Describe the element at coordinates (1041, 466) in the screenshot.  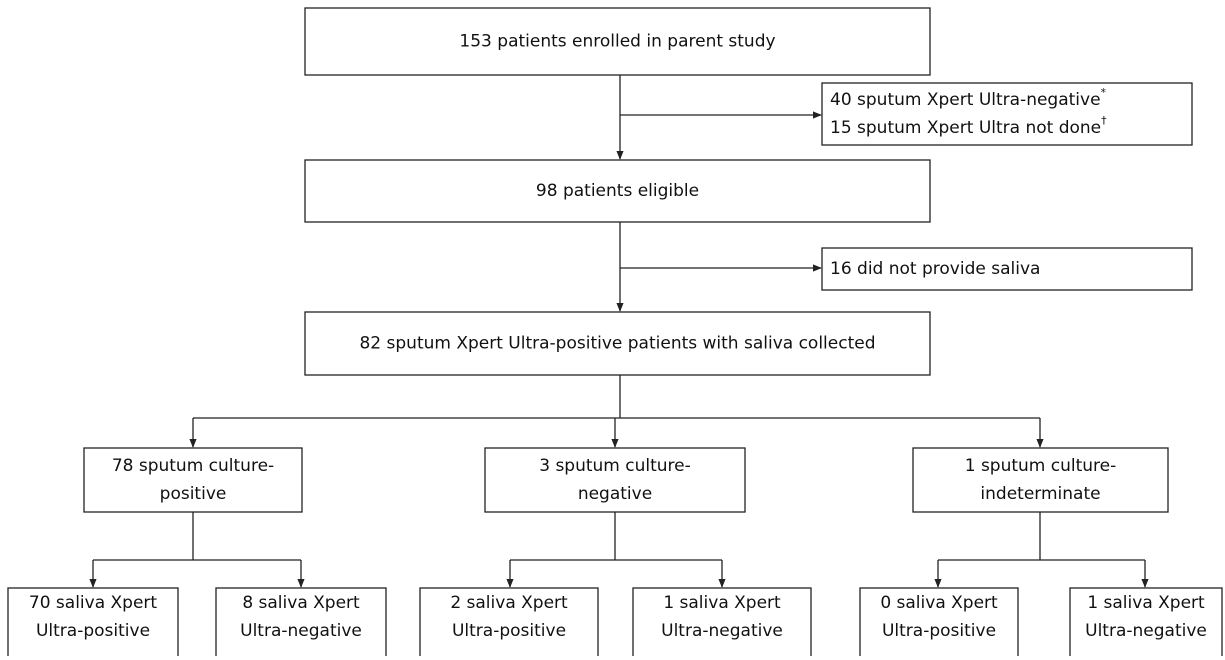
I see `node-label: 1 sputum culture-` at that location.